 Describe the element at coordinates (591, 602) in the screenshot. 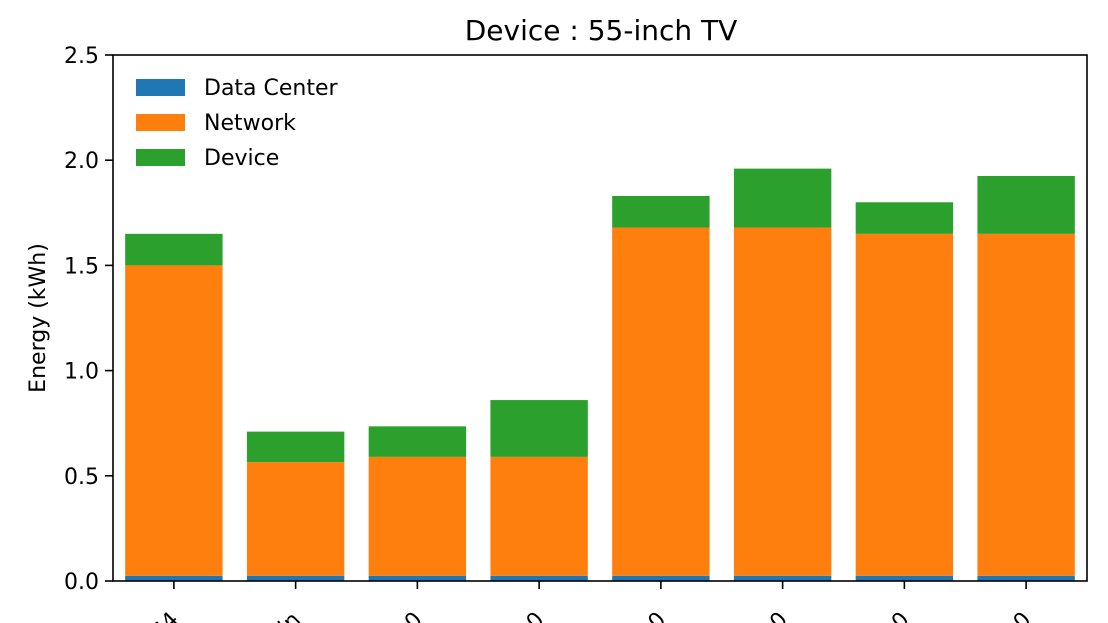

I see `x-axis-ticks: 64 in 10 10 10 10 10 10` at that location.